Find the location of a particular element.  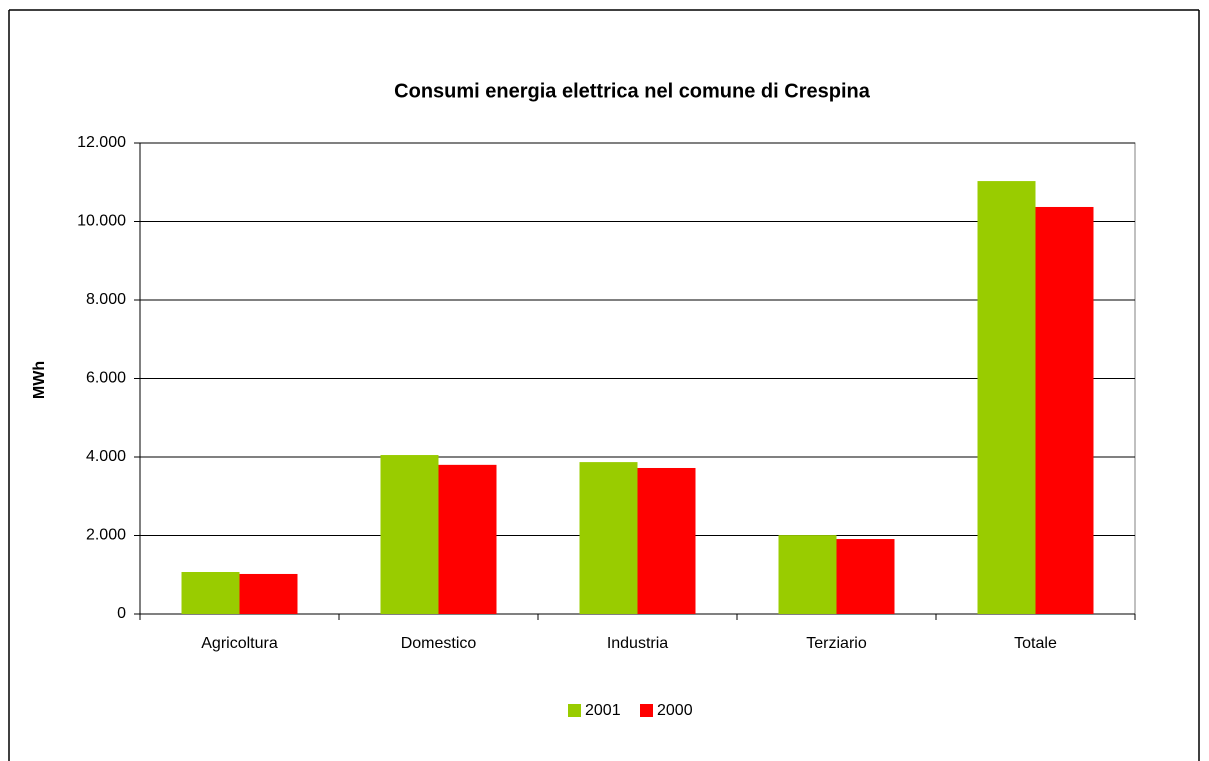

y-tick-label: 6.000 is located at coordinates (106, 378).